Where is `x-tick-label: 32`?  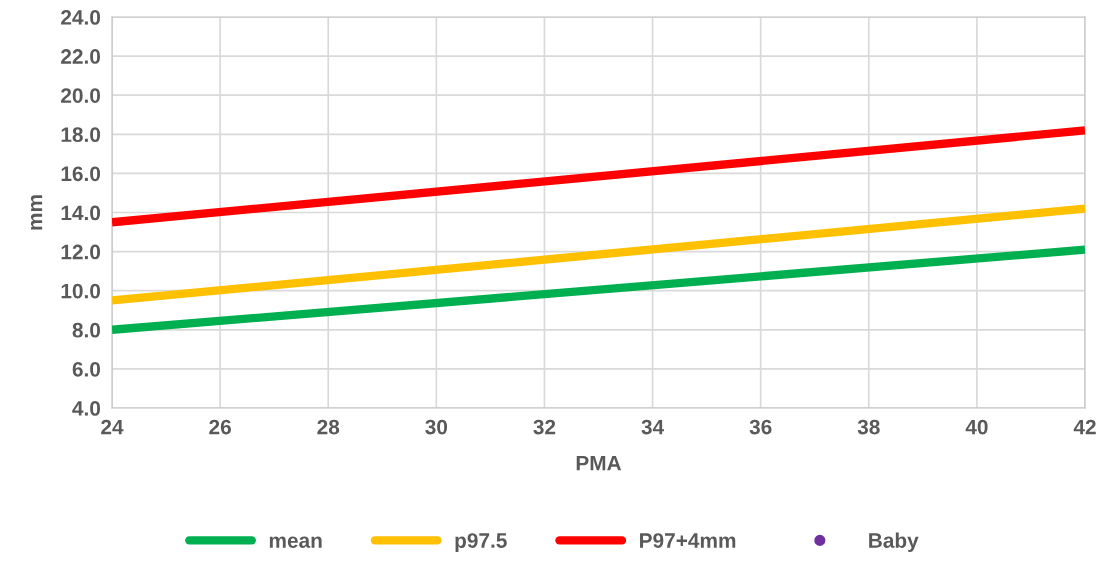 x-tick-label: 32 is located at coordinates (544, 427).